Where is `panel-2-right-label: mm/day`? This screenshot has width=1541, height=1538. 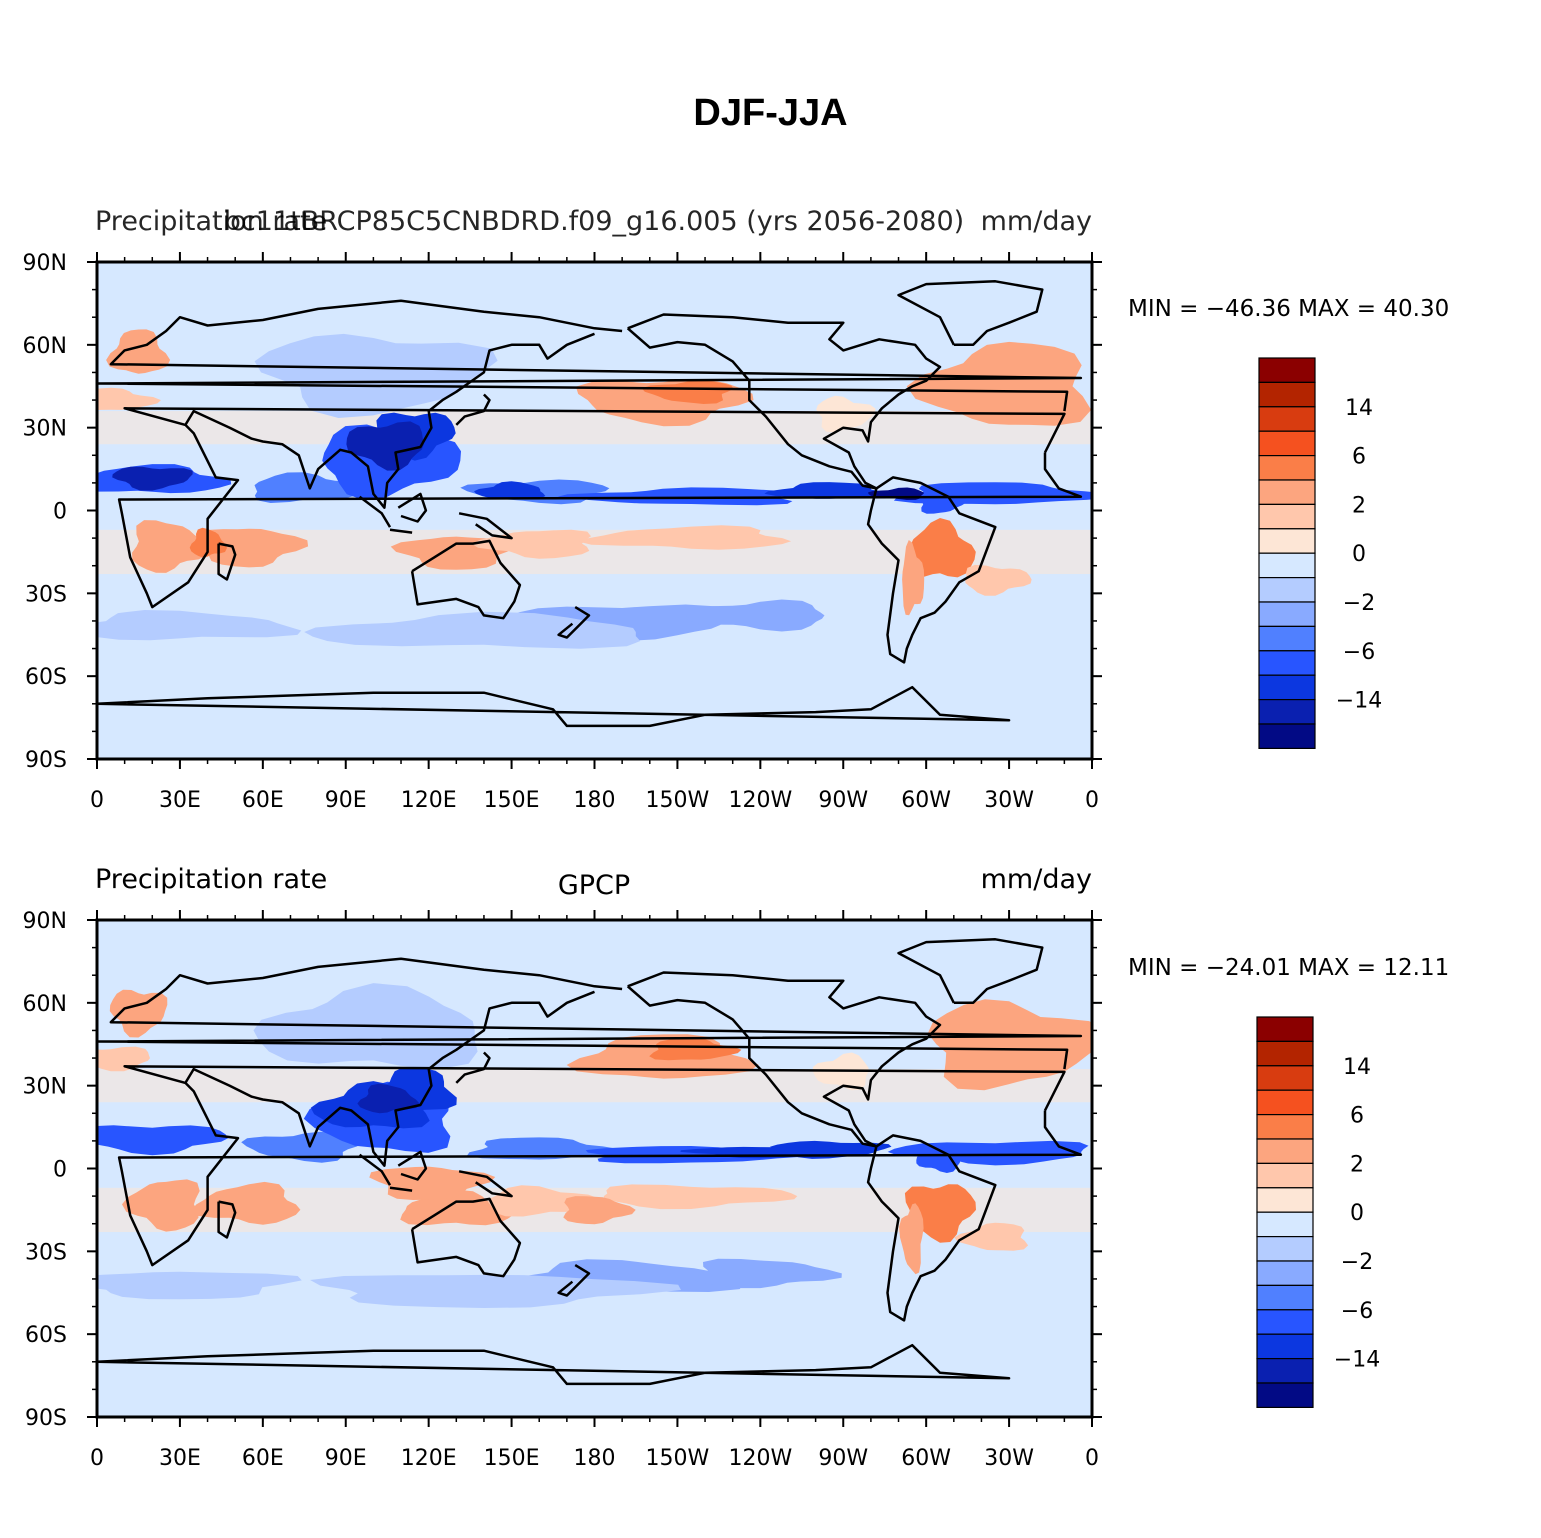 panel-2-right-label: mm/day is located at coordinates (1036, 879).